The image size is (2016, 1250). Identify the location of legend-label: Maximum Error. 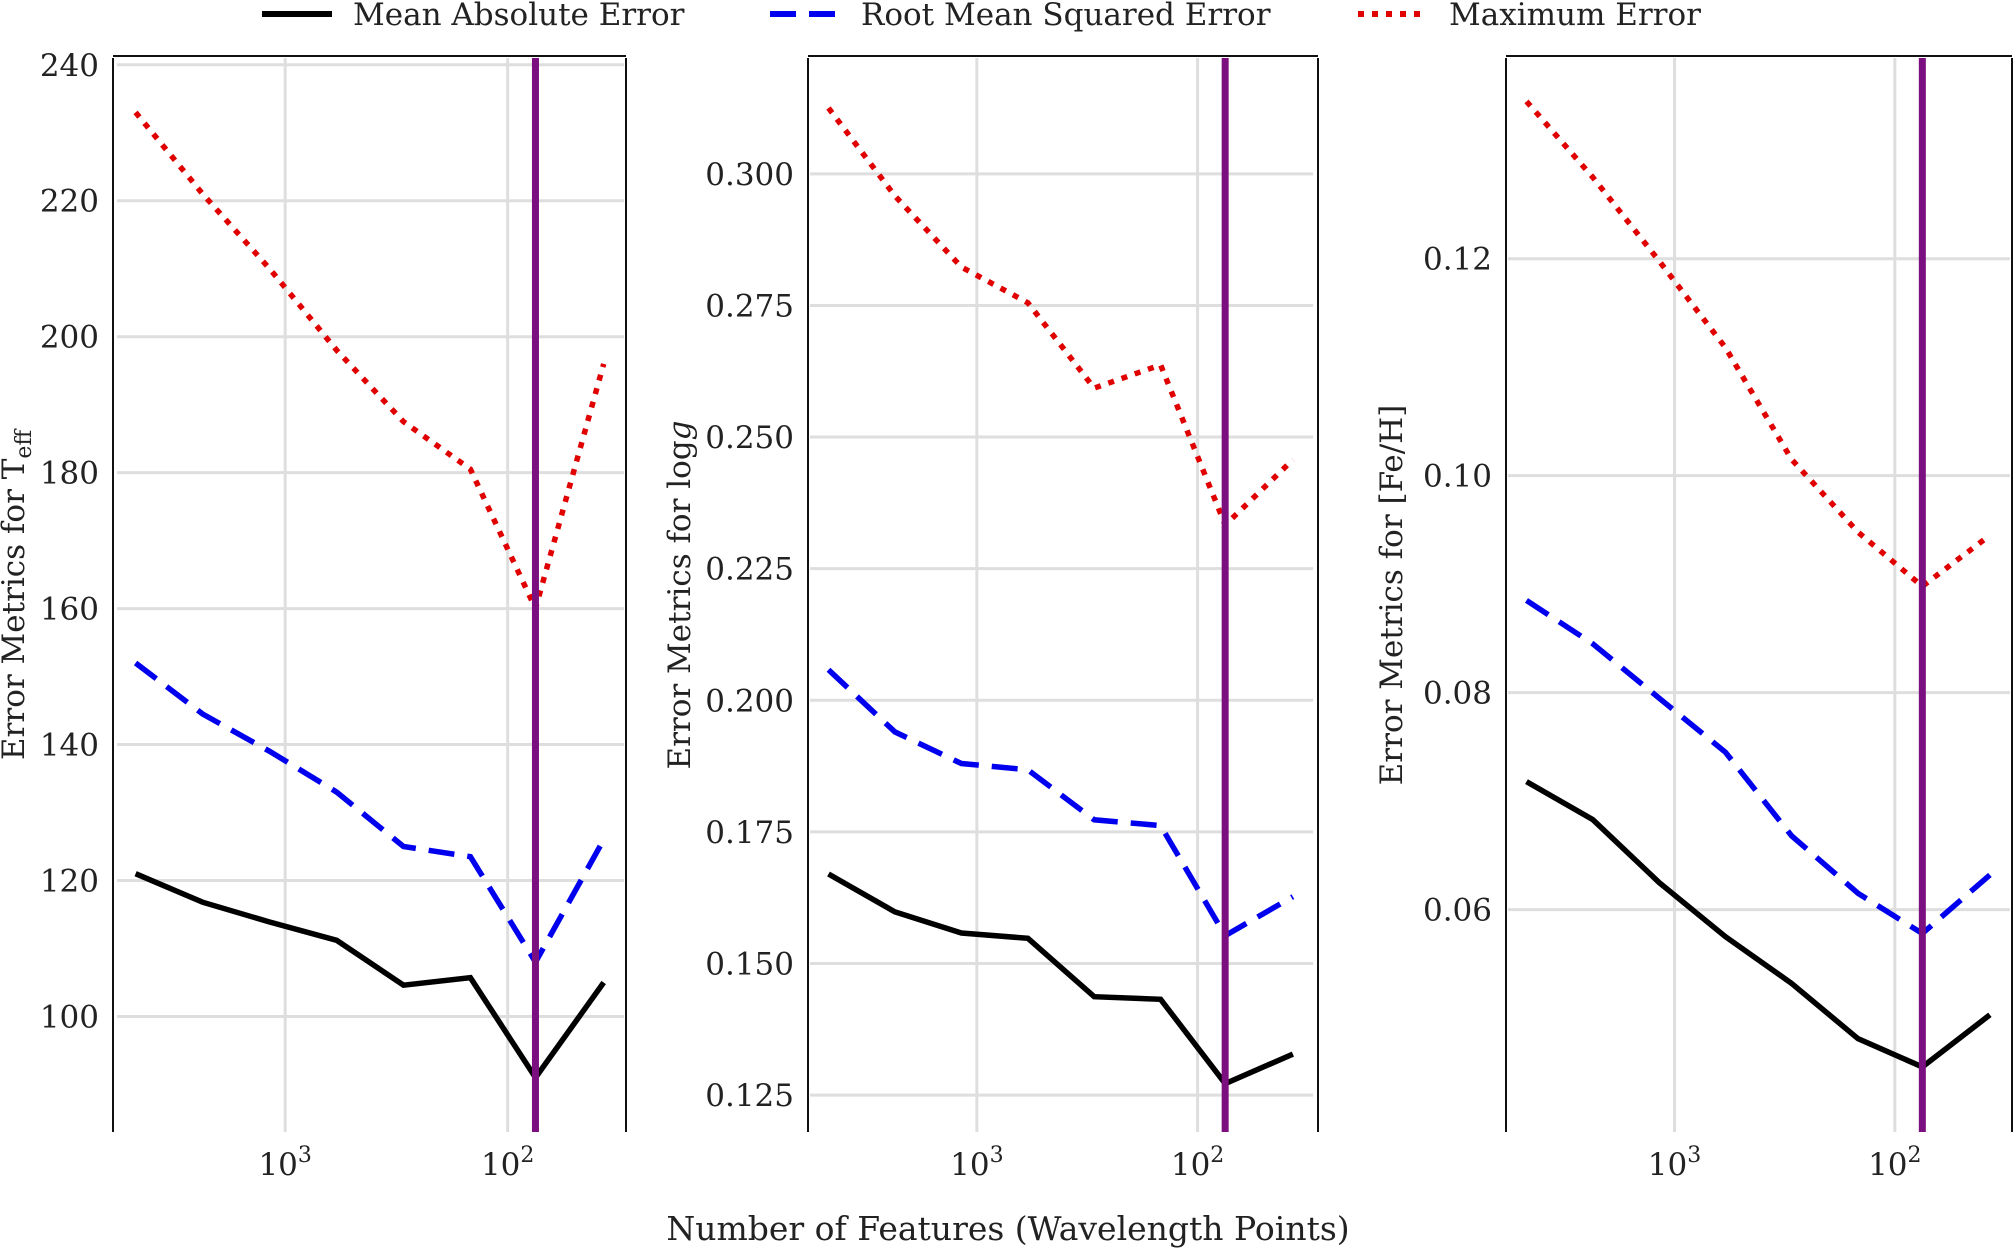
(1575, 16).